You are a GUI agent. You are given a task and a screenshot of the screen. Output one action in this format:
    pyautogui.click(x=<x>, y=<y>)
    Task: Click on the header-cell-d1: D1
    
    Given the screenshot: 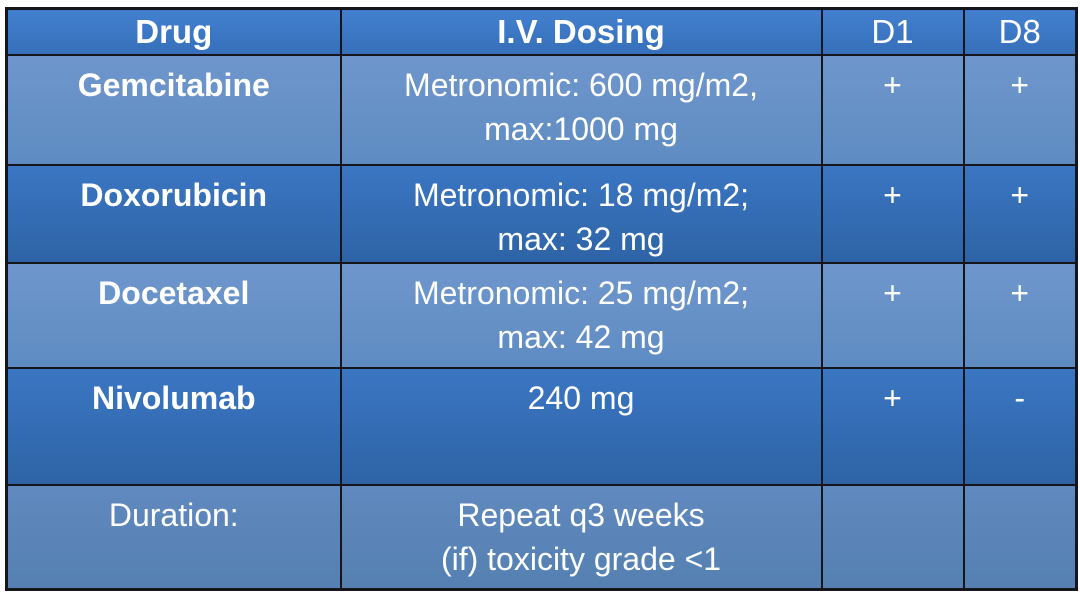 What is the action you would take?
    pyautogui.click(x=892, y=32)
    